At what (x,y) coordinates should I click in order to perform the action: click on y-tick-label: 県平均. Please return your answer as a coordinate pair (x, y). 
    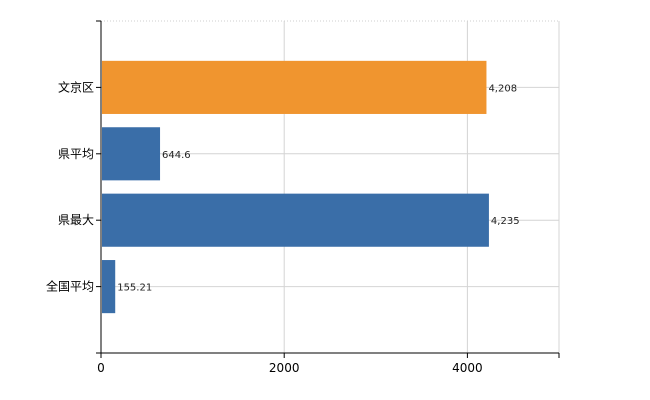
    Looking at the image, I should click on (76, 154).